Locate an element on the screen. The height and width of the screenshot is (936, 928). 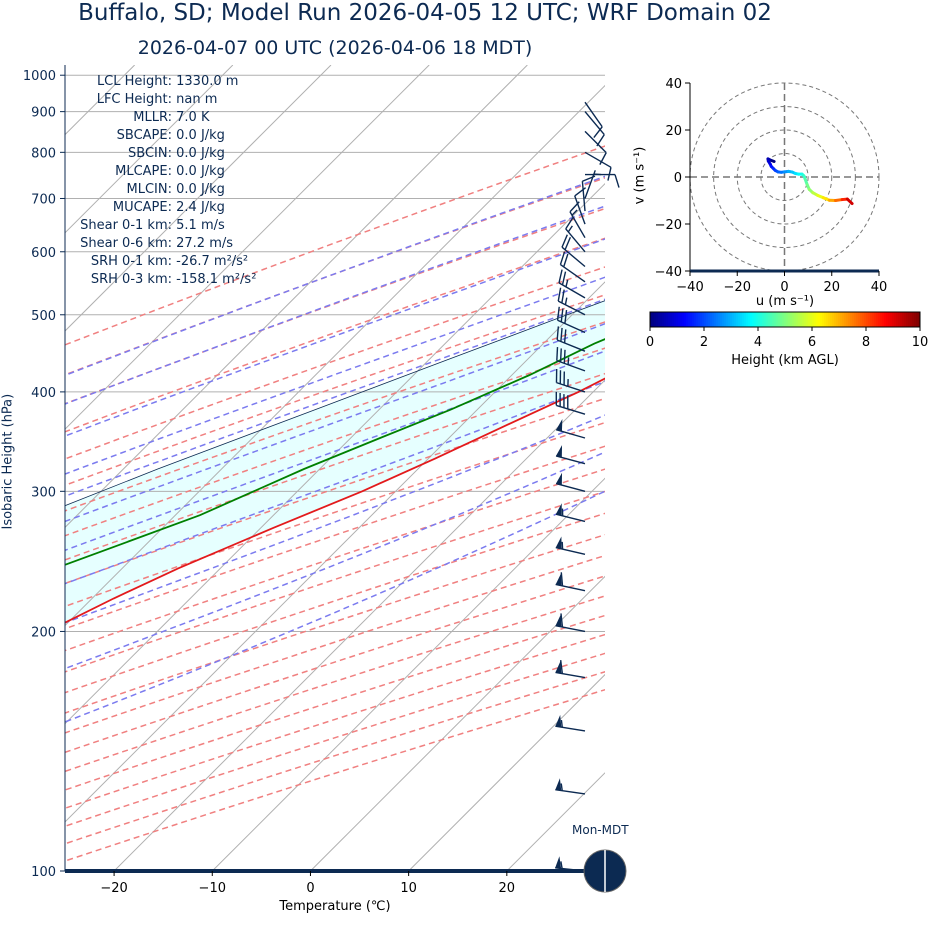
x-tick-label: 10 is located at coordinates (408, 888).